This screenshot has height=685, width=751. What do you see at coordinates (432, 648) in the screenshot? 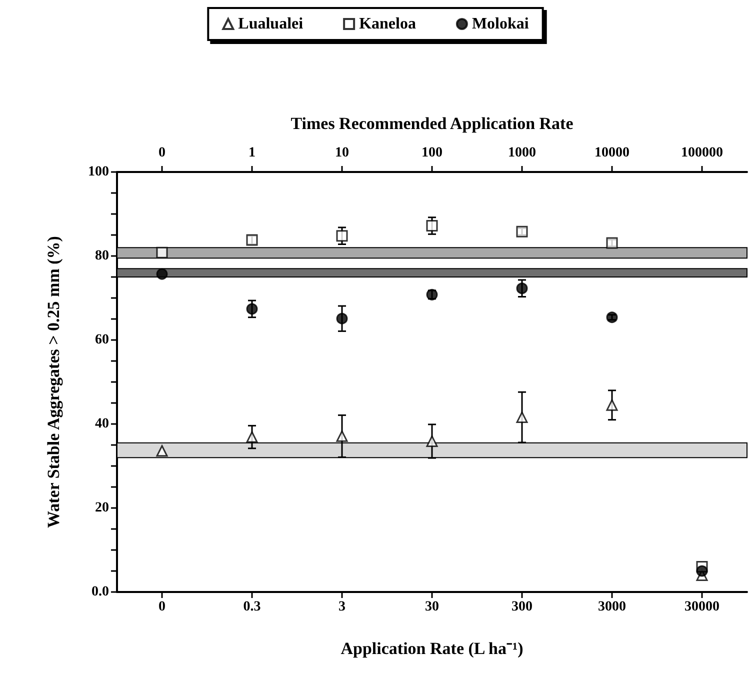
I see `x-axis-title: Application Rate (L ha⁻¹)` at bounding box center [432, 648].